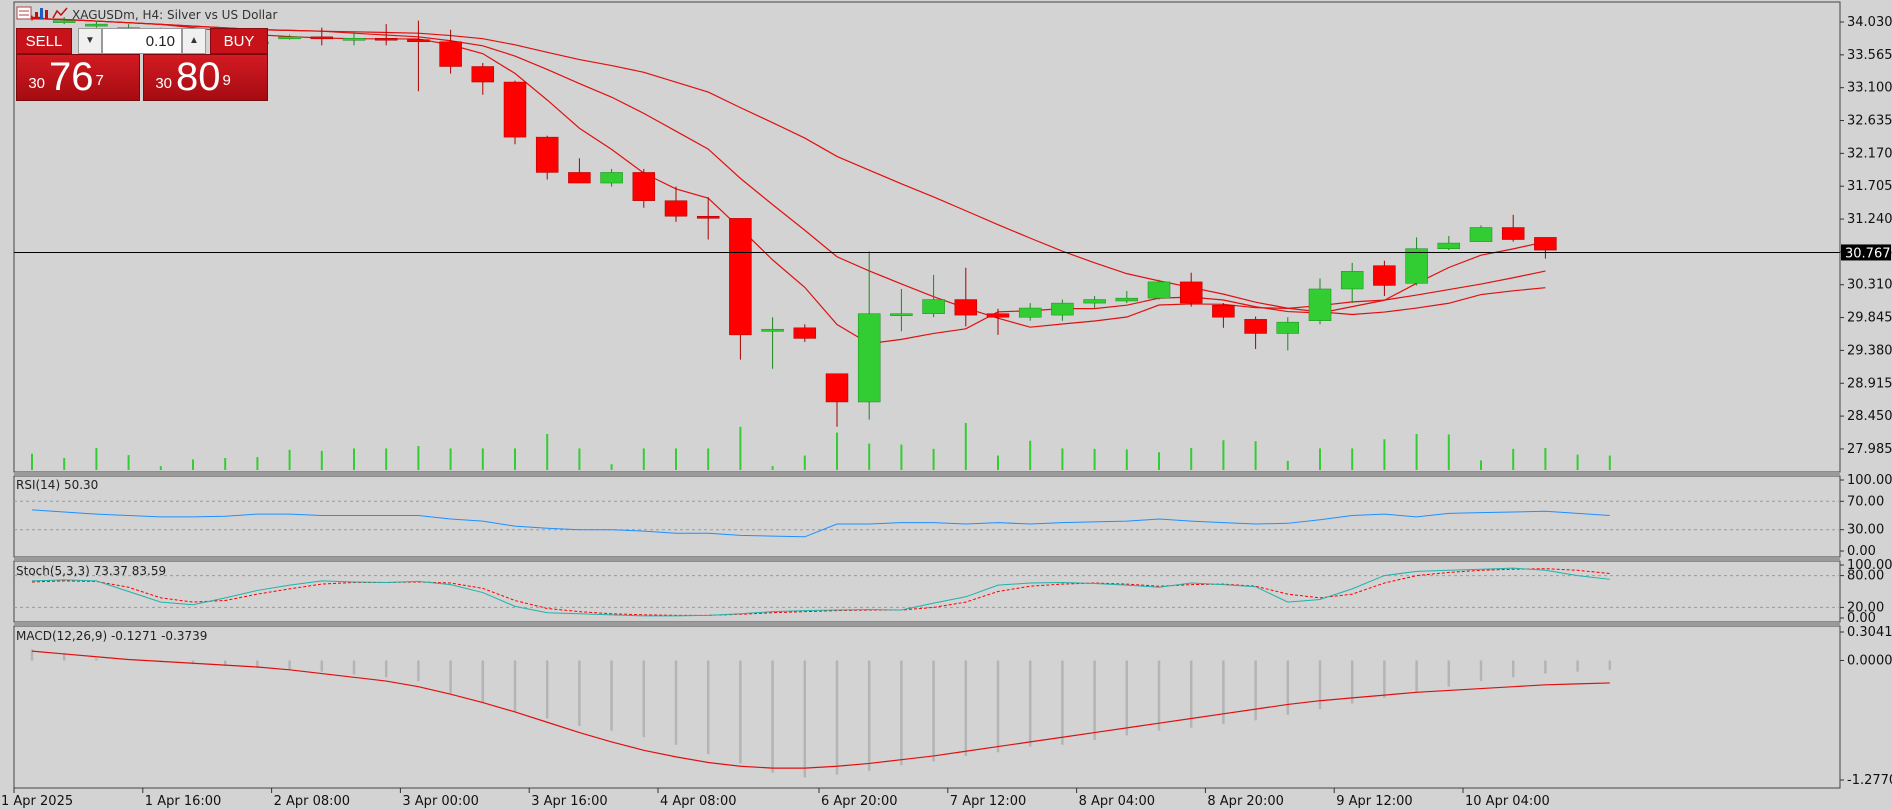 The width and height of the screenshot is (1892, 810). Describe the element at coordinates (1869, 565) in the screenshot. I see `stochastic-level-label: 100.00` at that location.